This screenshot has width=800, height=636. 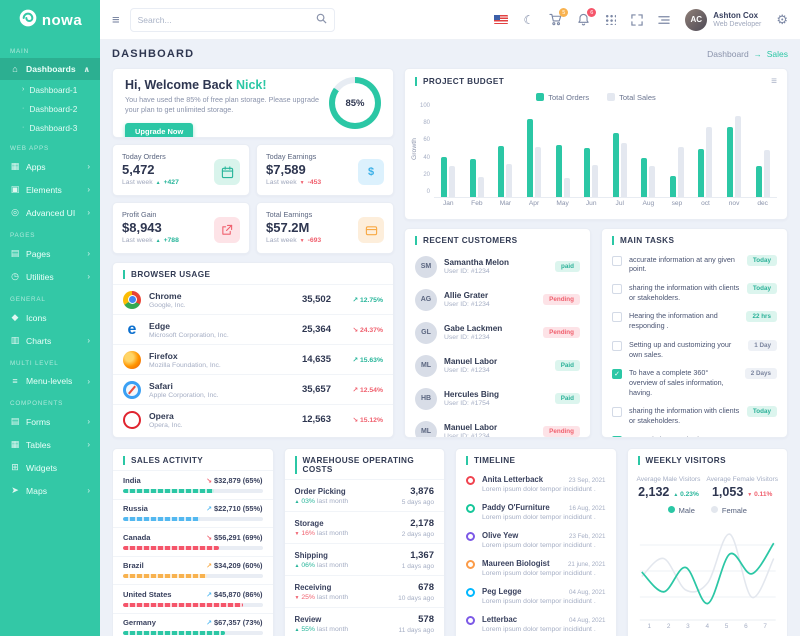 What do you see at coordinates (50, 127) in the screenshot?
I see `sidebar-item-dashboard-3: · Dashboard-3` at bounding box center [50, 127].